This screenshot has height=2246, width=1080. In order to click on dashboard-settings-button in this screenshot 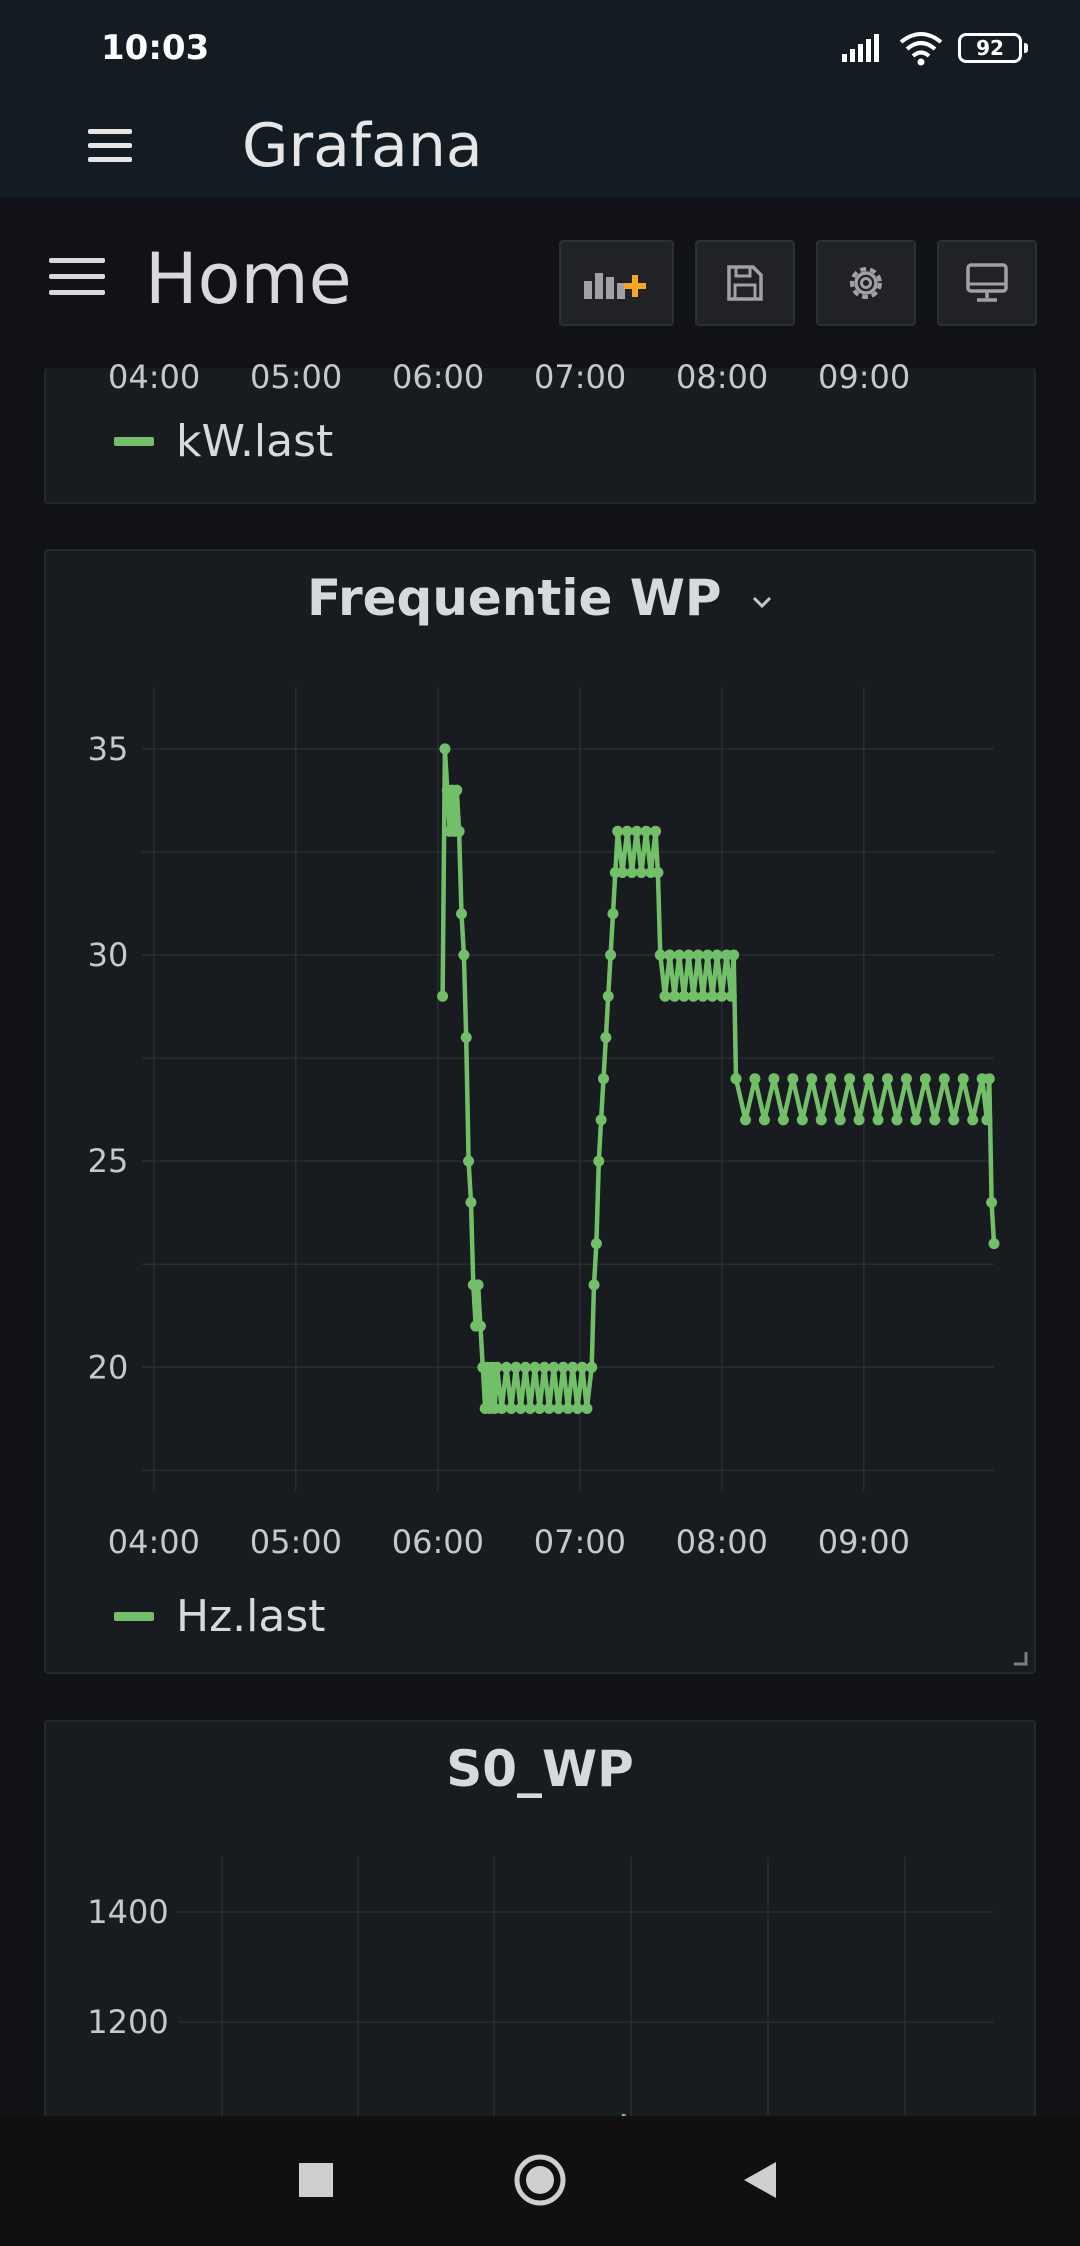, I will do `click(866, 283)`.